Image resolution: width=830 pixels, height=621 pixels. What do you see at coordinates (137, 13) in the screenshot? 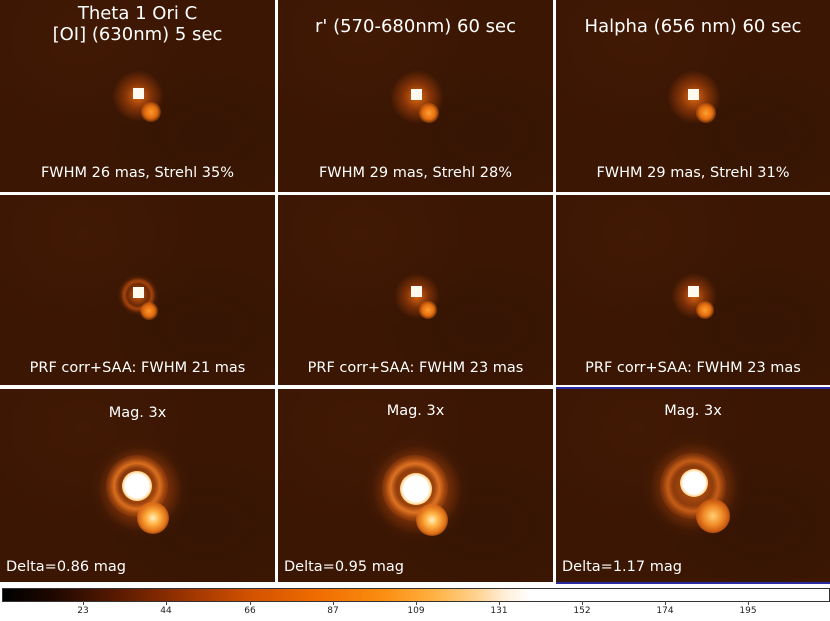
I see `panel-title-line1: Theta 1 Ori C` at bounding box center [137, 13].